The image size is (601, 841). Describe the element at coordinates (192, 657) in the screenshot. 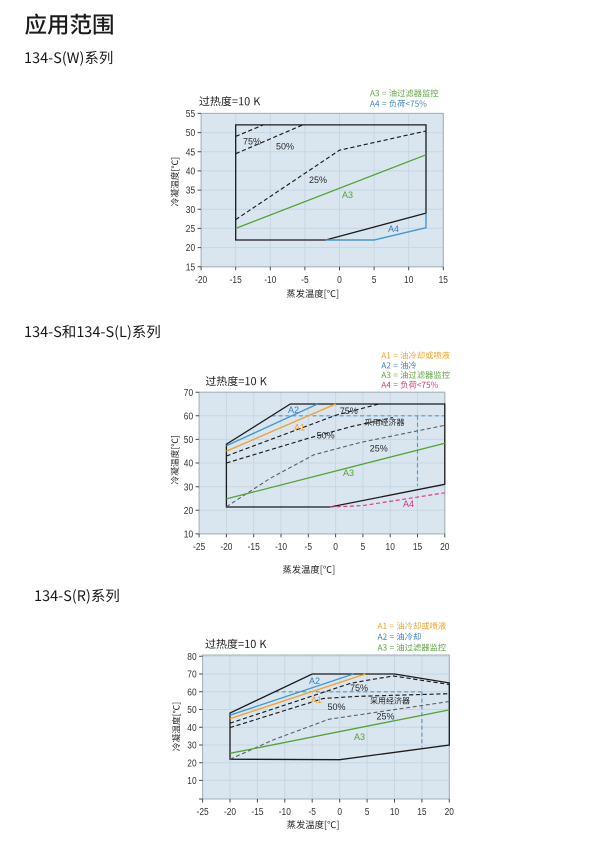

I see `svg-text: 80` at that location.